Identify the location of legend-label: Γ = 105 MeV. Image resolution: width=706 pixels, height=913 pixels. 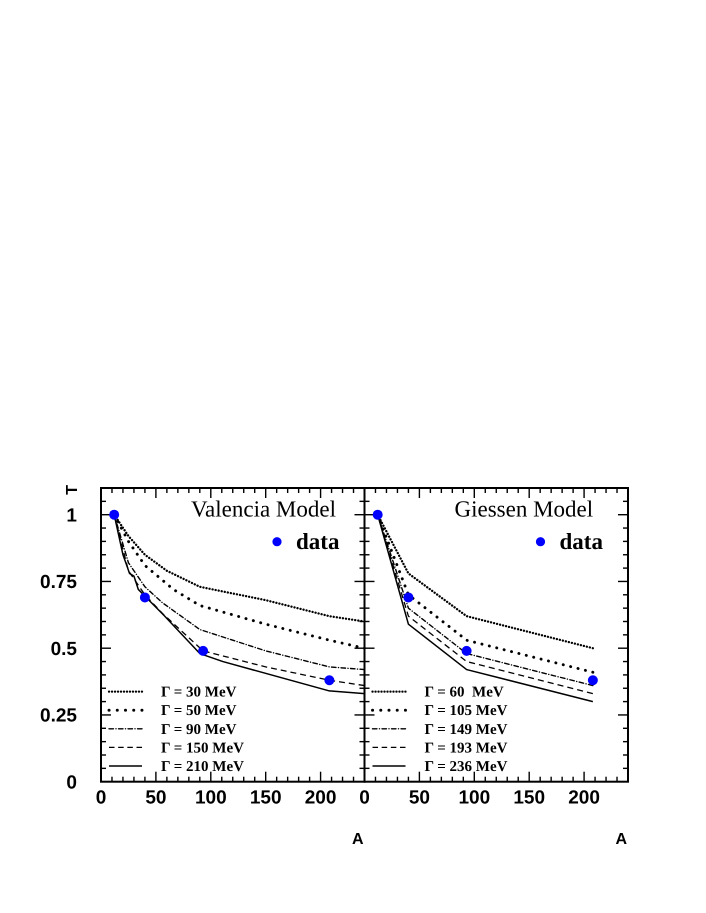
(466, 711).